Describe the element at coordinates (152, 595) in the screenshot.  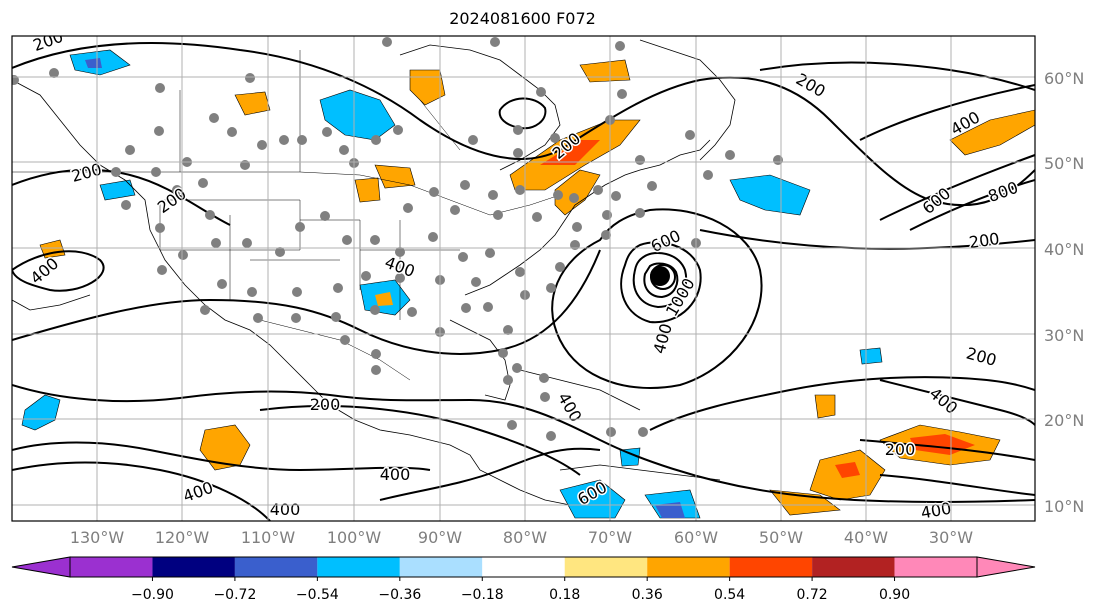
I see `colorbar-tick-label: −0.90` at that location.